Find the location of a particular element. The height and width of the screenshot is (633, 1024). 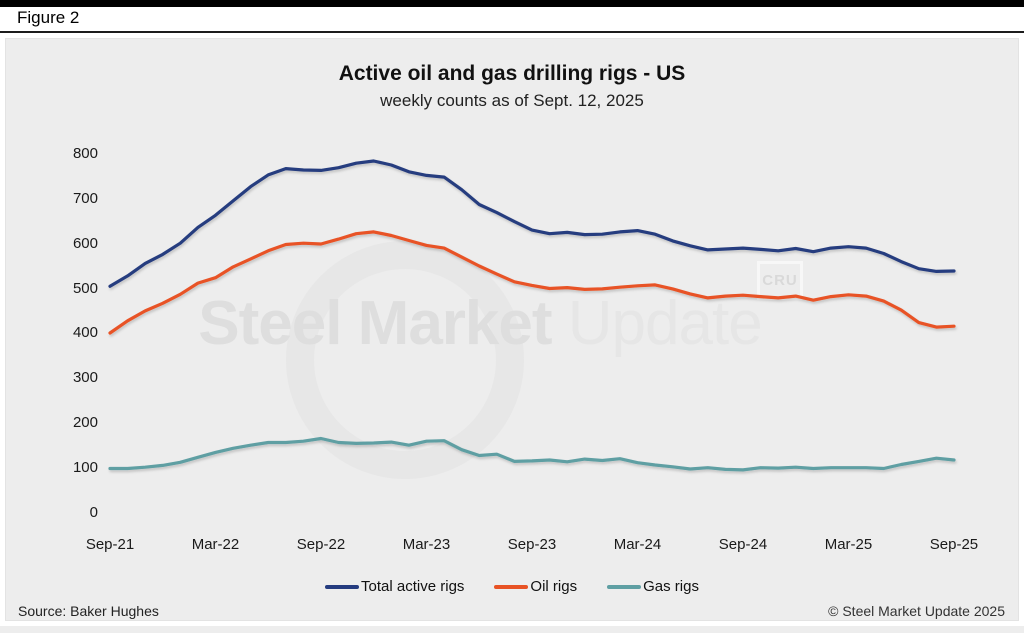

y-axis-label: 500 is located at coordinates (85, 288).